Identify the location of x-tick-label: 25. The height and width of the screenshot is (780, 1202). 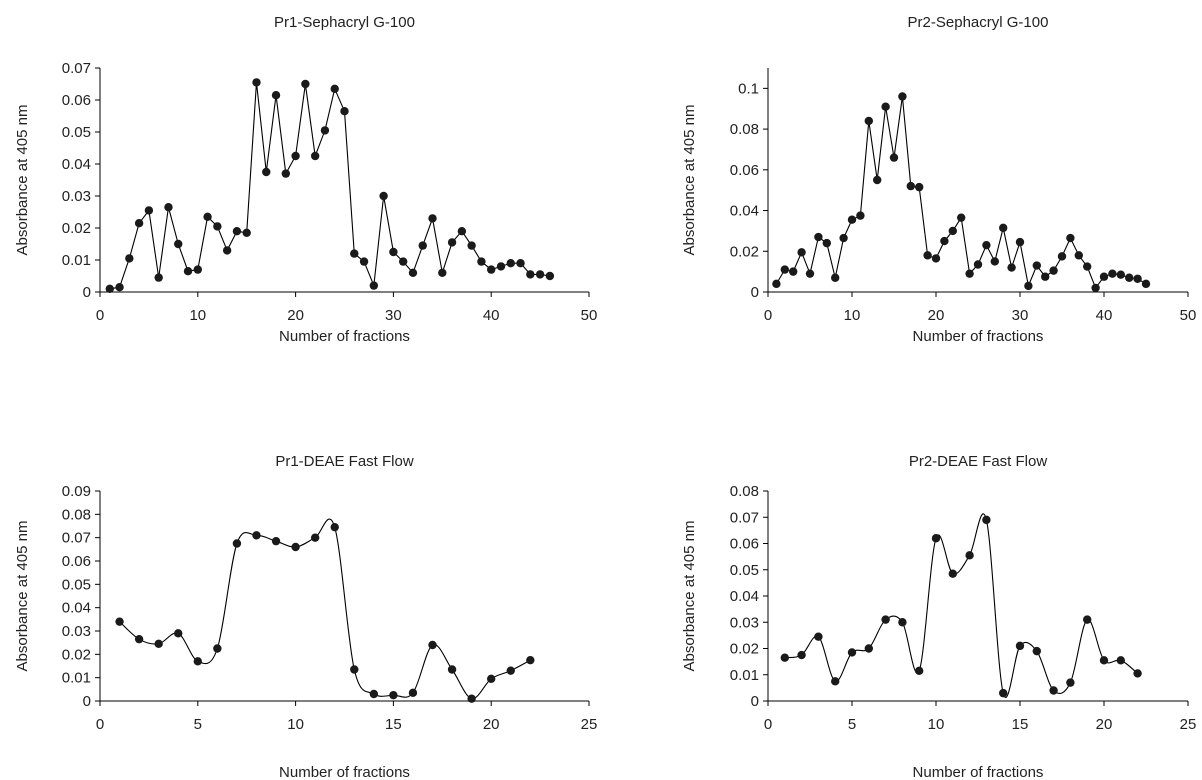
(589, 724).